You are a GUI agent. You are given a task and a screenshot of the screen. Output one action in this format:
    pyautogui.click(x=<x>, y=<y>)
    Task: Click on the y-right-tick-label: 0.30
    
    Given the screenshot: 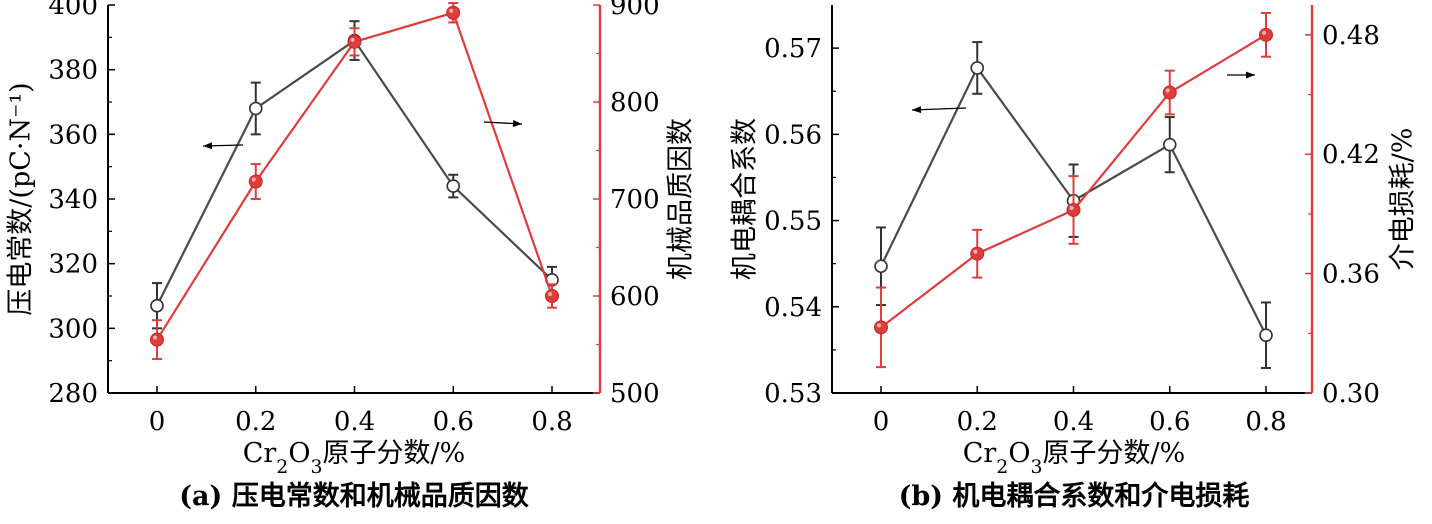 What is the action you would take?
    pyautogui.click(x=1351, y=394)
    